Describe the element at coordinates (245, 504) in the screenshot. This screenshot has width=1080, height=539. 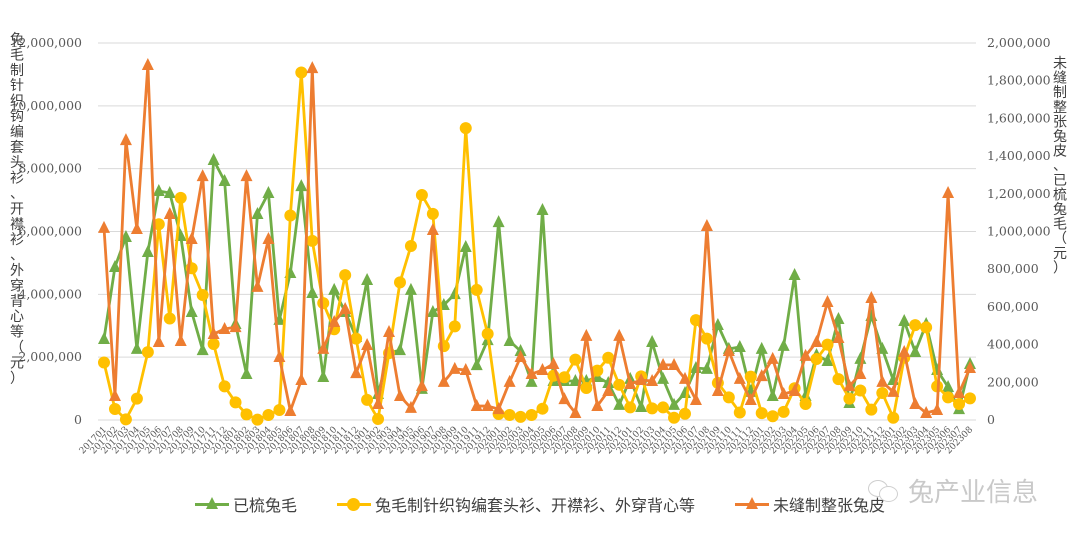
I see `legend-item-combed-rabbit-hair: 已梳兔毛` at that location.